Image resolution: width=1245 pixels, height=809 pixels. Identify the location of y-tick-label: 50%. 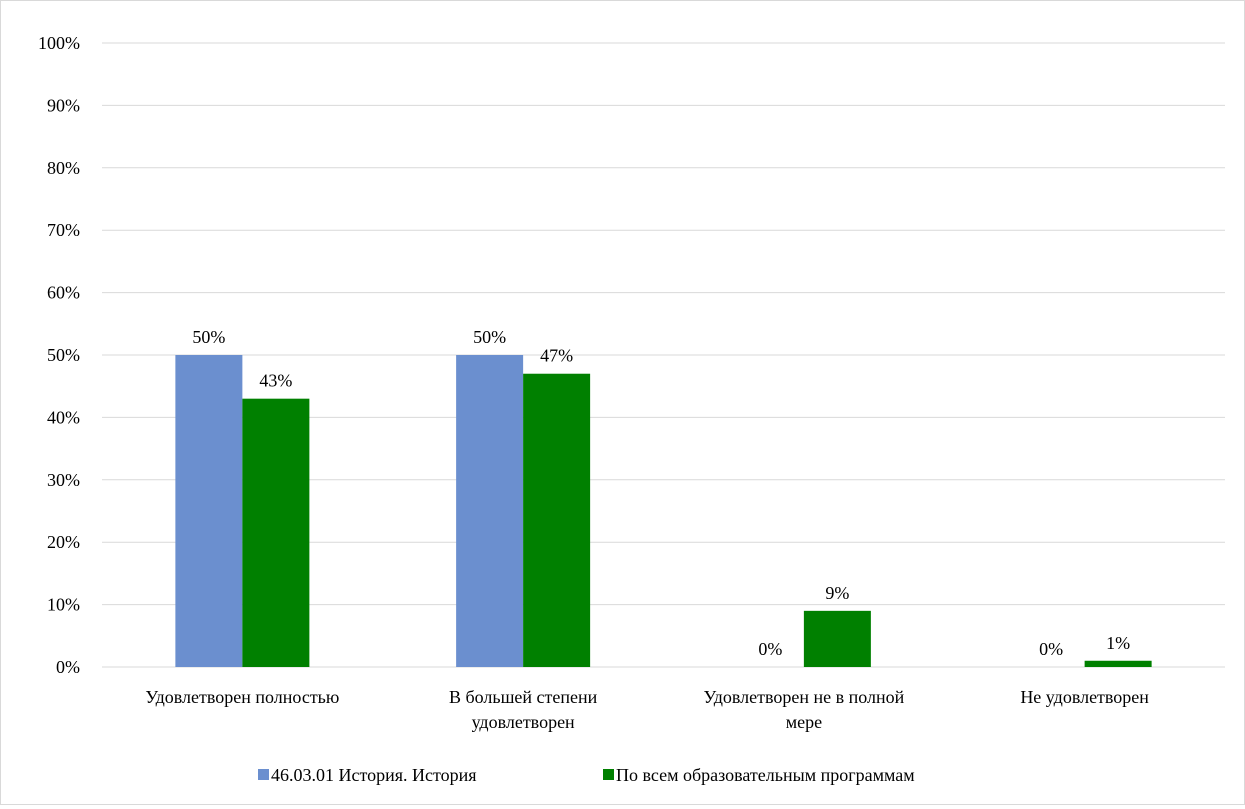
(63, 355).